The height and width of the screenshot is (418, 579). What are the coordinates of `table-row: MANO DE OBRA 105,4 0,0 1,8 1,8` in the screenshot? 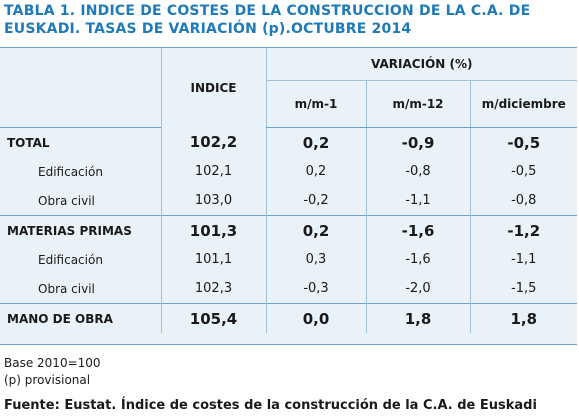 It's located at (289, 318).